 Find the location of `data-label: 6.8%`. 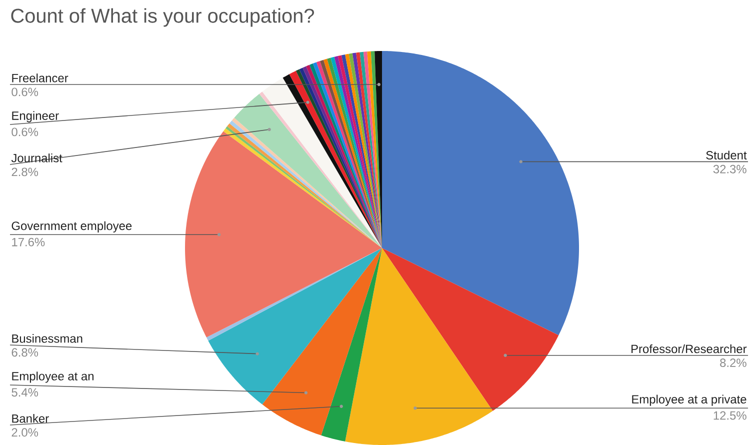

data-label: 6.8% is located at coordinates (25, 352).